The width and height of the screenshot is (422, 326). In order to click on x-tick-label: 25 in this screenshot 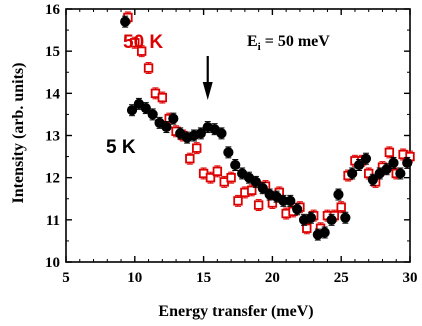, I will do `click(341, 278)`.